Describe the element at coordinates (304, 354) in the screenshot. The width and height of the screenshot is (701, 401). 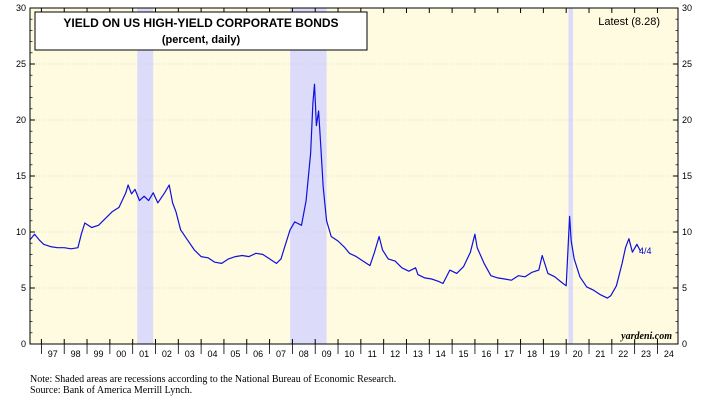
I see `x-tick-label: 08` at that location.